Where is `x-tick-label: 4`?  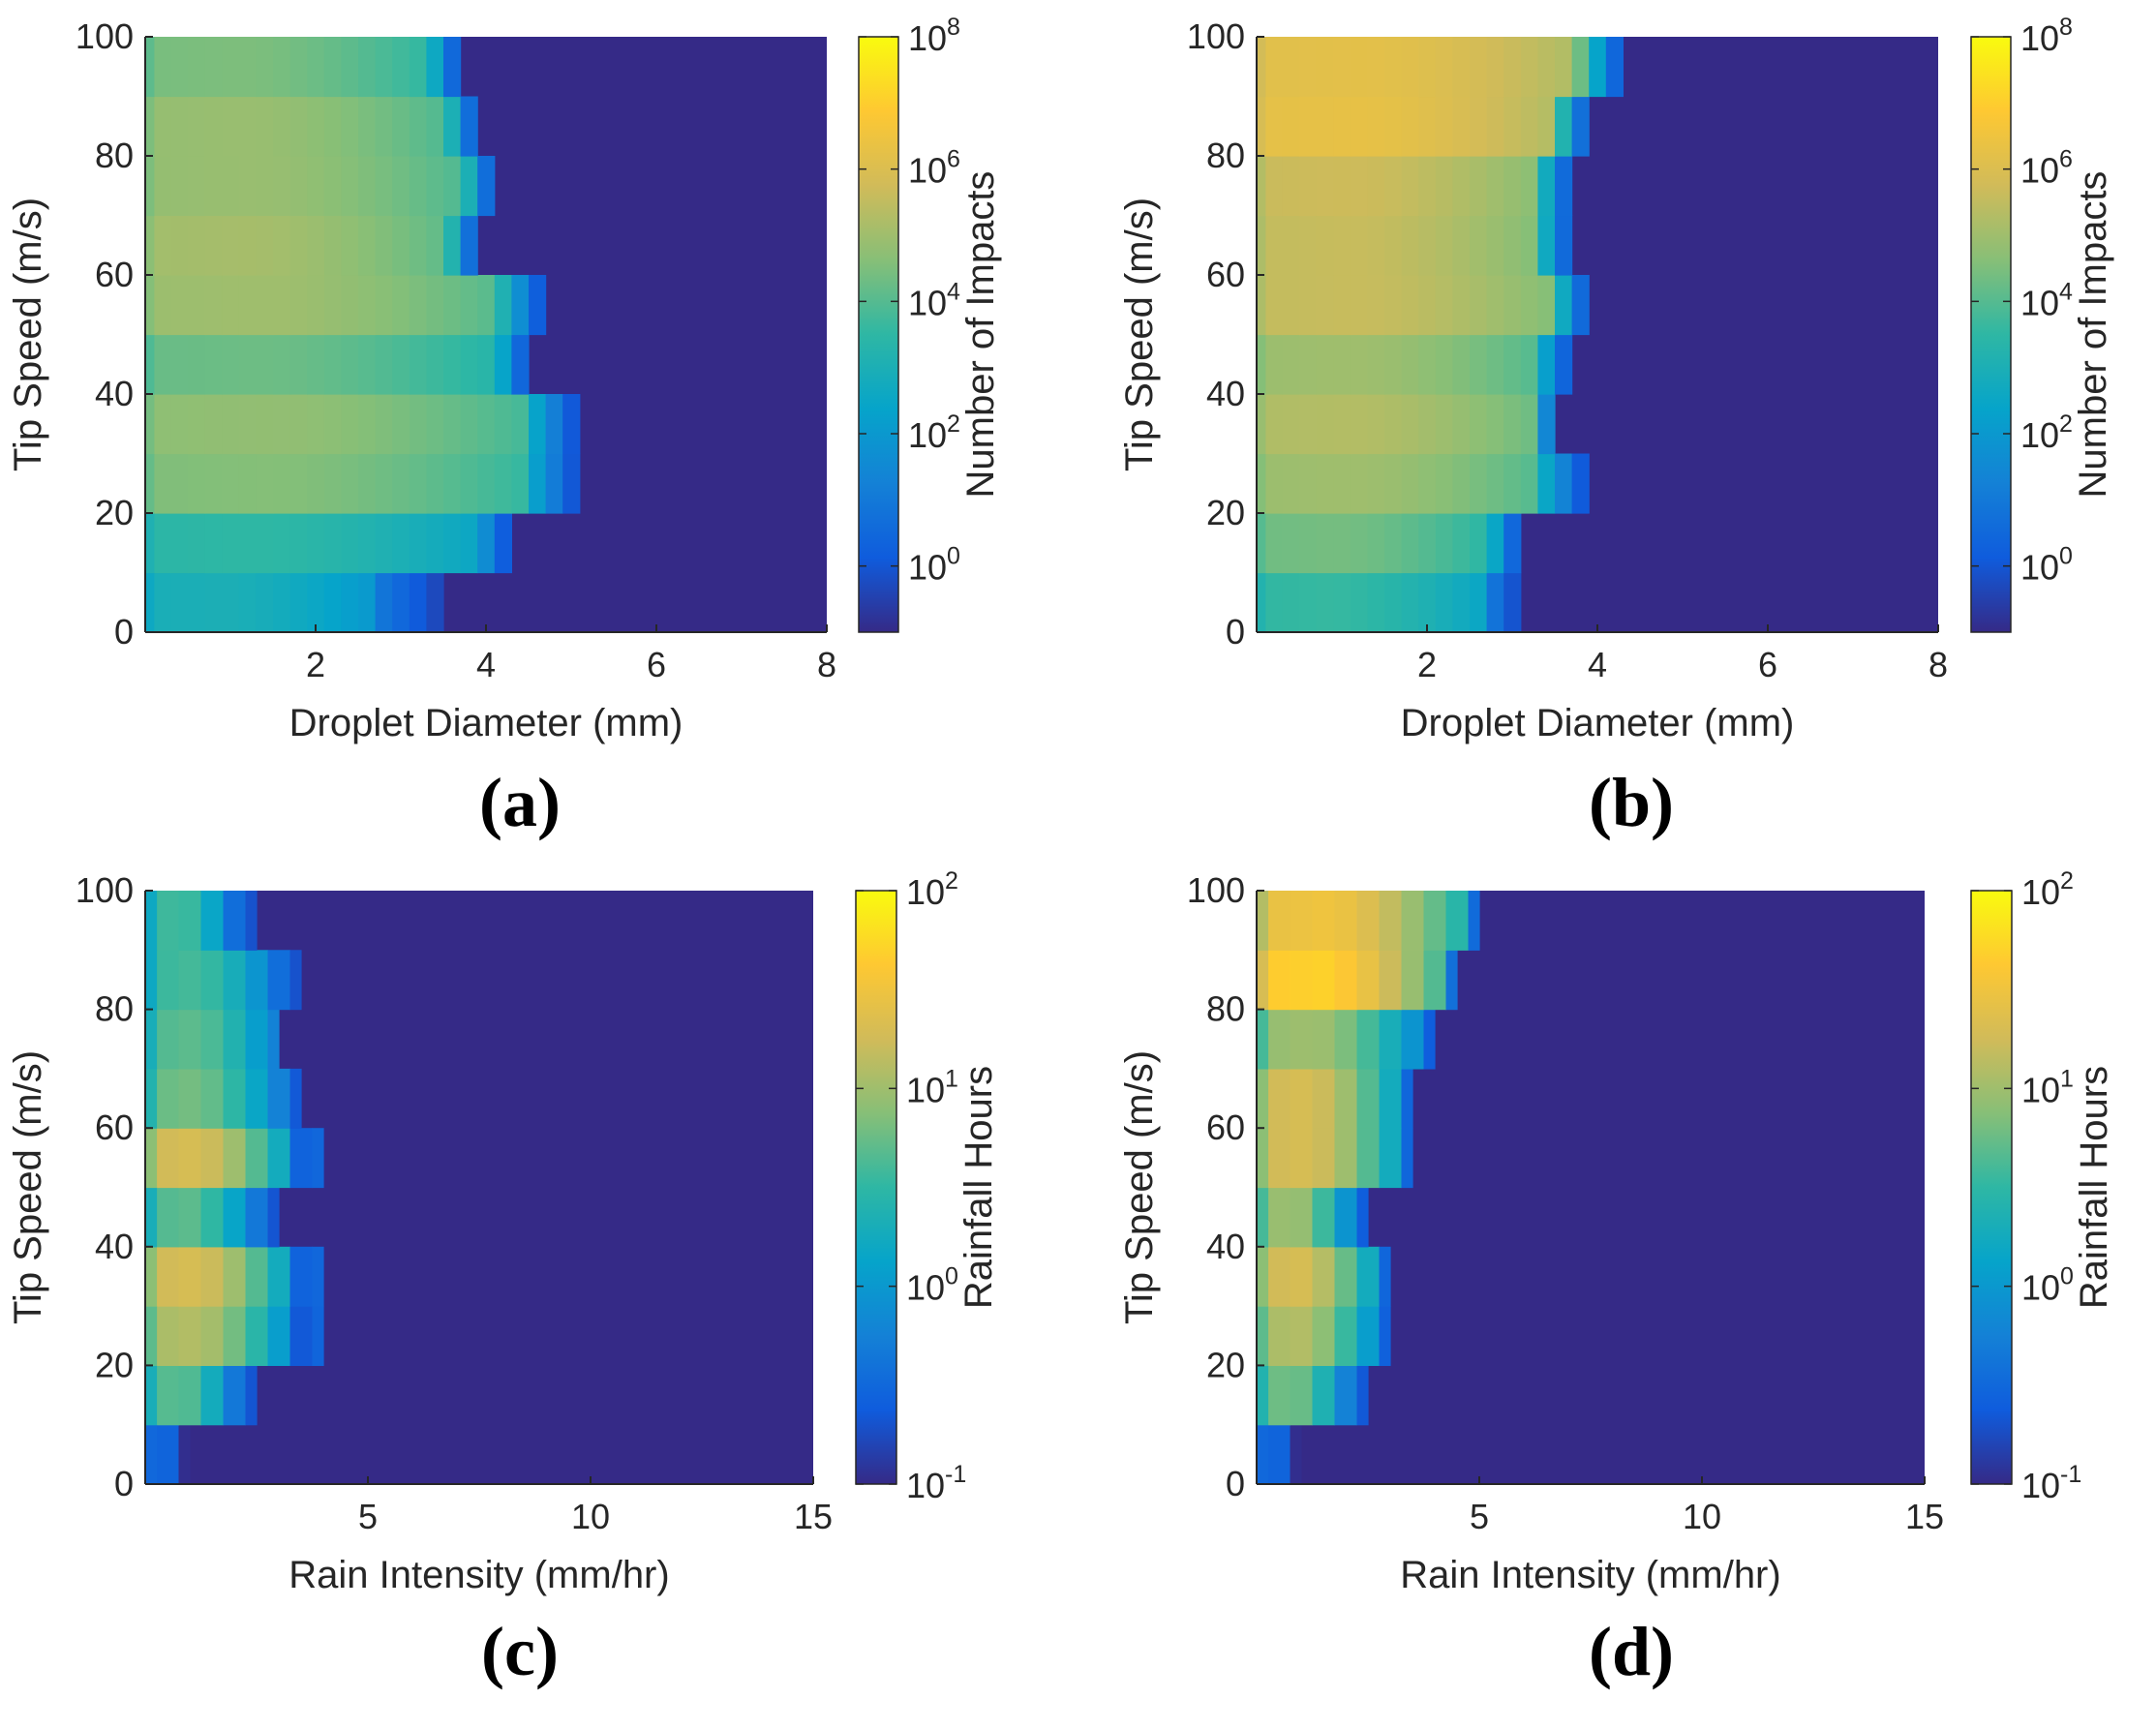 x-tick-label: 4 is located at coordinates (486, 665).